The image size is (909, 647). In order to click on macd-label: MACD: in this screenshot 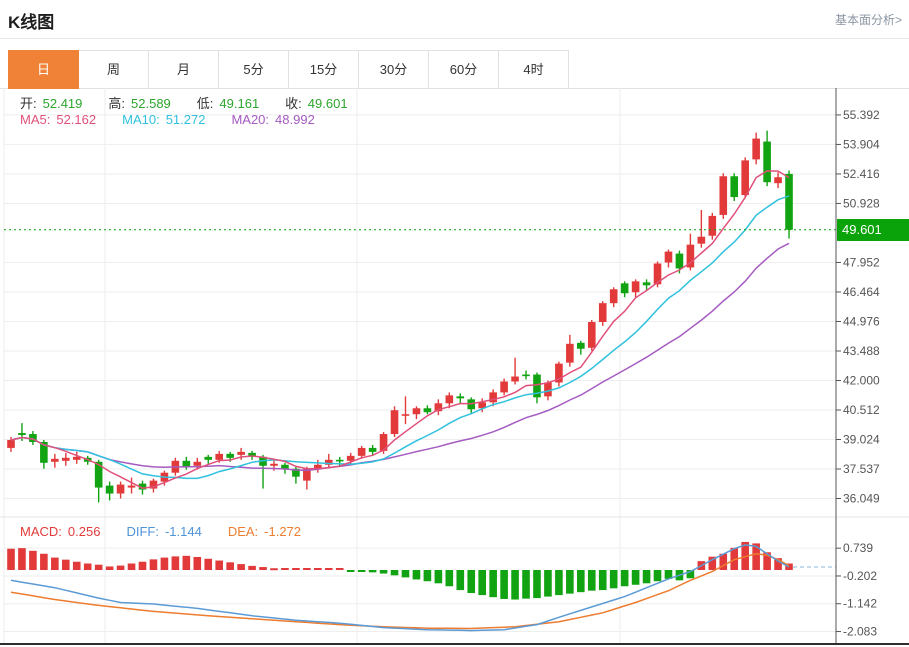, I will do `click(41, 531)`.